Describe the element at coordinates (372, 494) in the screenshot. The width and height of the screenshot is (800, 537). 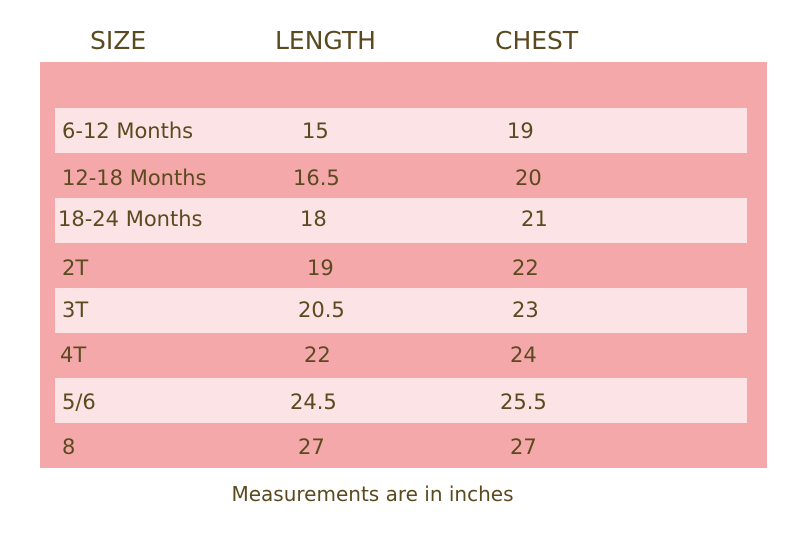
I see `footnote: Measurements are in inches` at that location.